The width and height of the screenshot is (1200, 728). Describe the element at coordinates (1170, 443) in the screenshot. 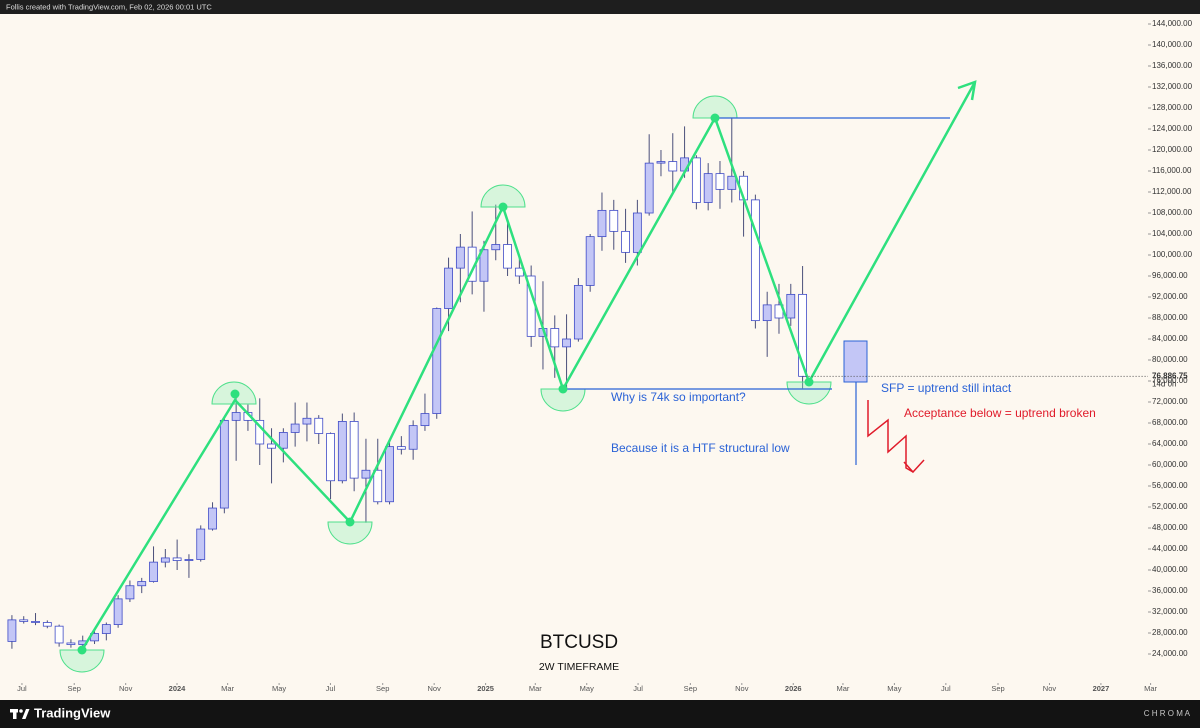

I see `y-tick-label: 64,000.00` at that location.